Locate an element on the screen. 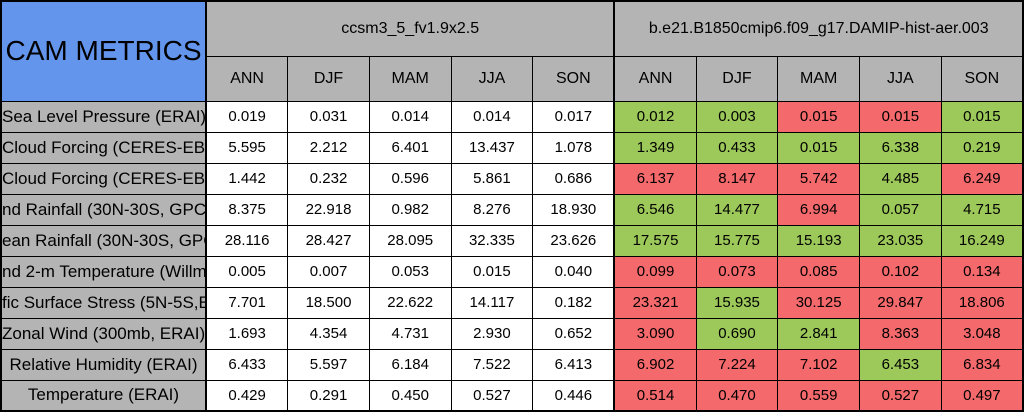 This screenshot has width=1024, height=412. metric-label: fic Surface Stress (5N-5S,E is located at coordinates (103, 302).